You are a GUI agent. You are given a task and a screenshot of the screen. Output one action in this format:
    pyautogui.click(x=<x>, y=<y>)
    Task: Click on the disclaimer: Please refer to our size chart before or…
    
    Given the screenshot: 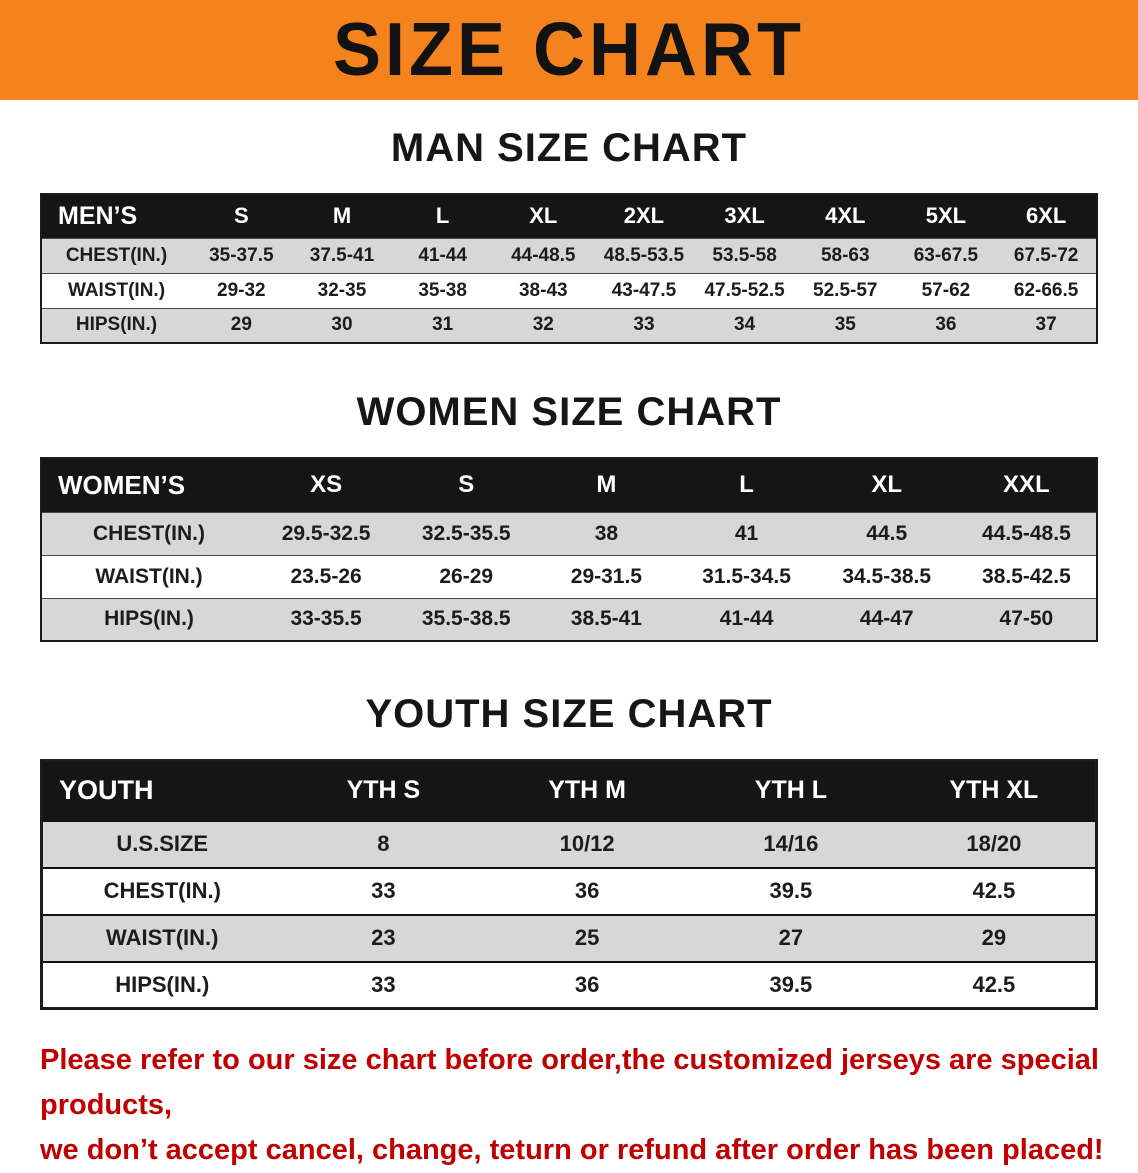 What is the action you would take?
    pyautogui.click(x=579, y=1105)
    